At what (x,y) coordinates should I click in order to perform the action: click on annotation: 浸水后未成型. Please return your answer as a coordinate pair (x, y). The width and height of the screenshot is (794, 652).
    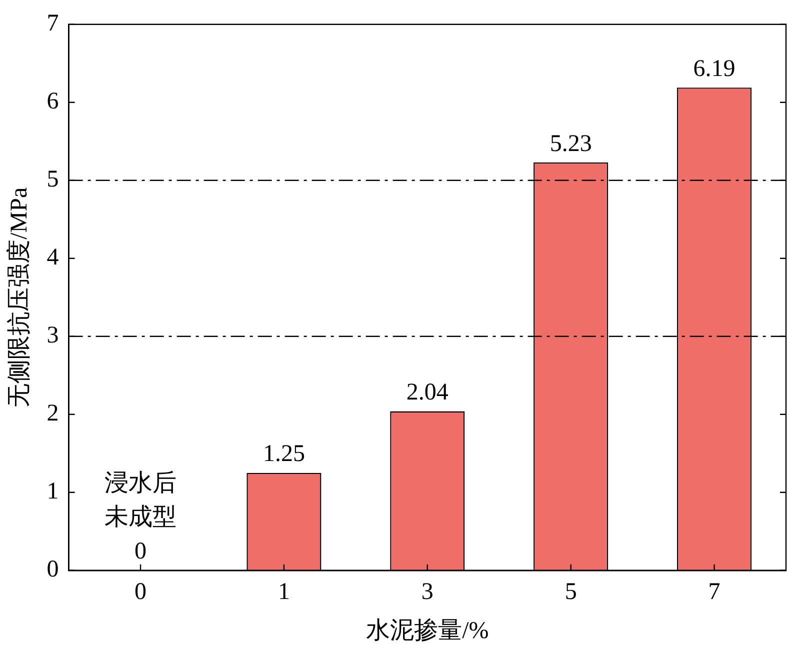
    Looking at the image, I should click on (140, 500).